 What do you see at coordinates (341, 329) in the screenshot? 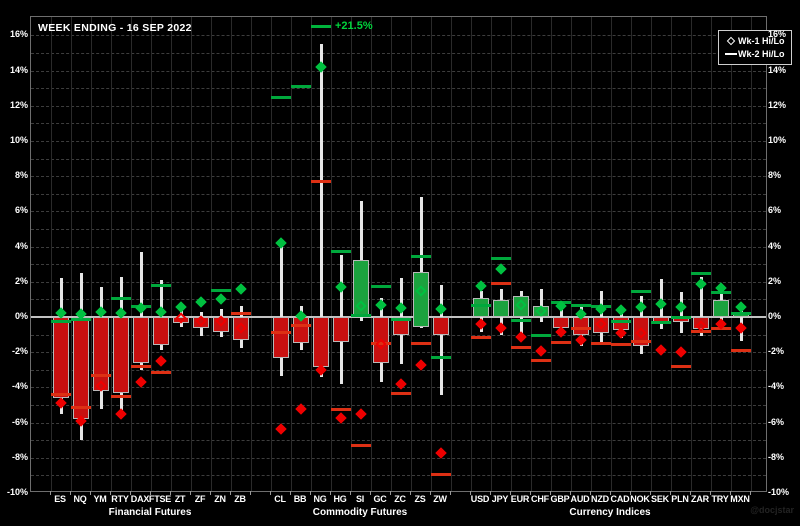
I see `bar-HG` at bounding box center [341, 329].